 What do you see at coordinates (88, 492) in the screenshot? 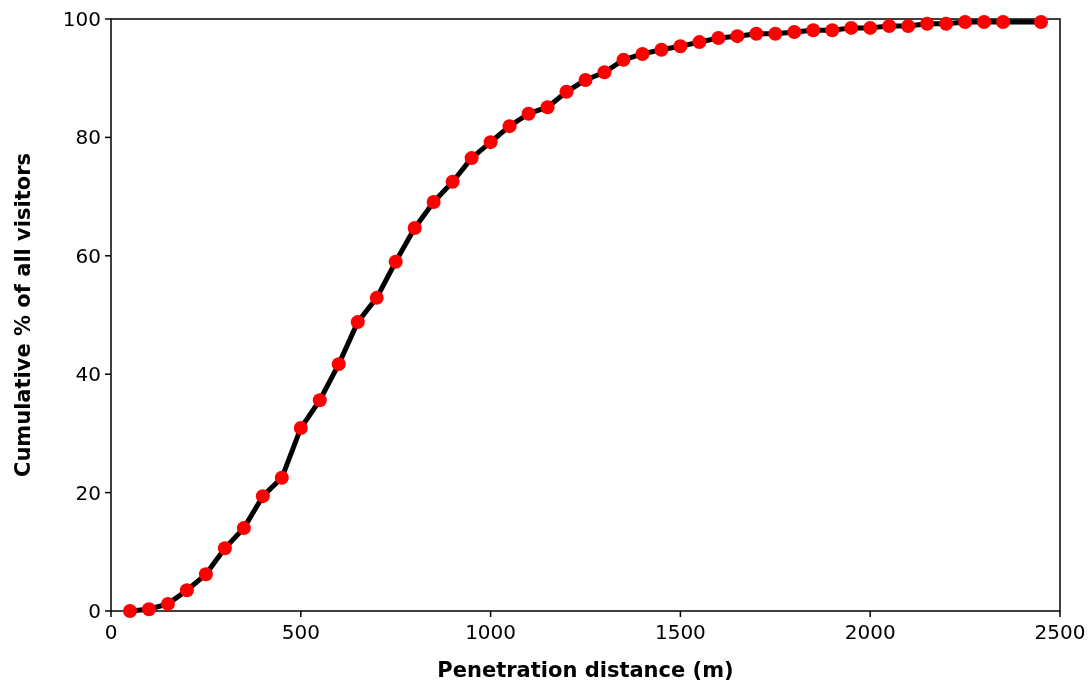
I see `y-tick-label: 20` at bounding box center [88, 492].